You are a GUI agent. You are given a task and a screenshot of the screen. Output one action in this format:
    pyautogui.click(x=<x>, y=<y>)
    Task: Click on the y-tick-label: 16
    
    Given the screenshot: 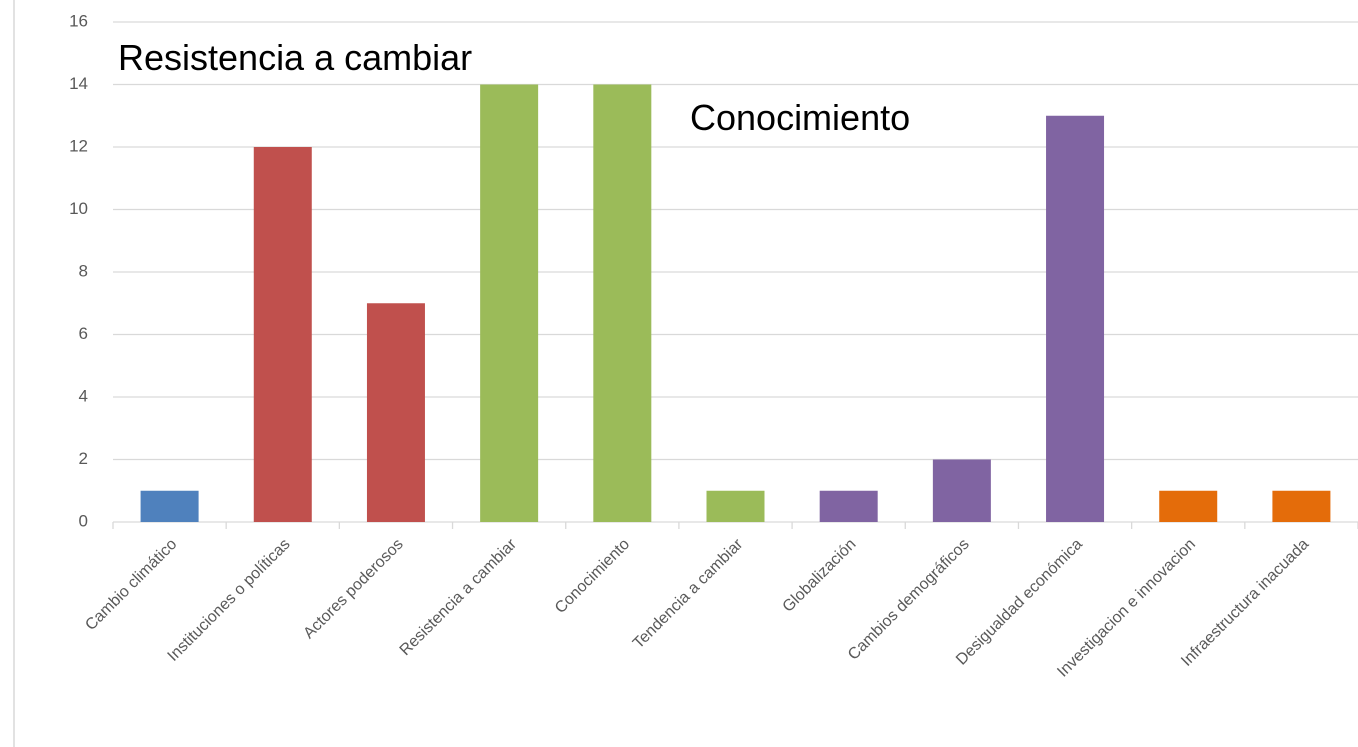 What is the action you would take?
    pyautogui.click(x=78, y=20)
    